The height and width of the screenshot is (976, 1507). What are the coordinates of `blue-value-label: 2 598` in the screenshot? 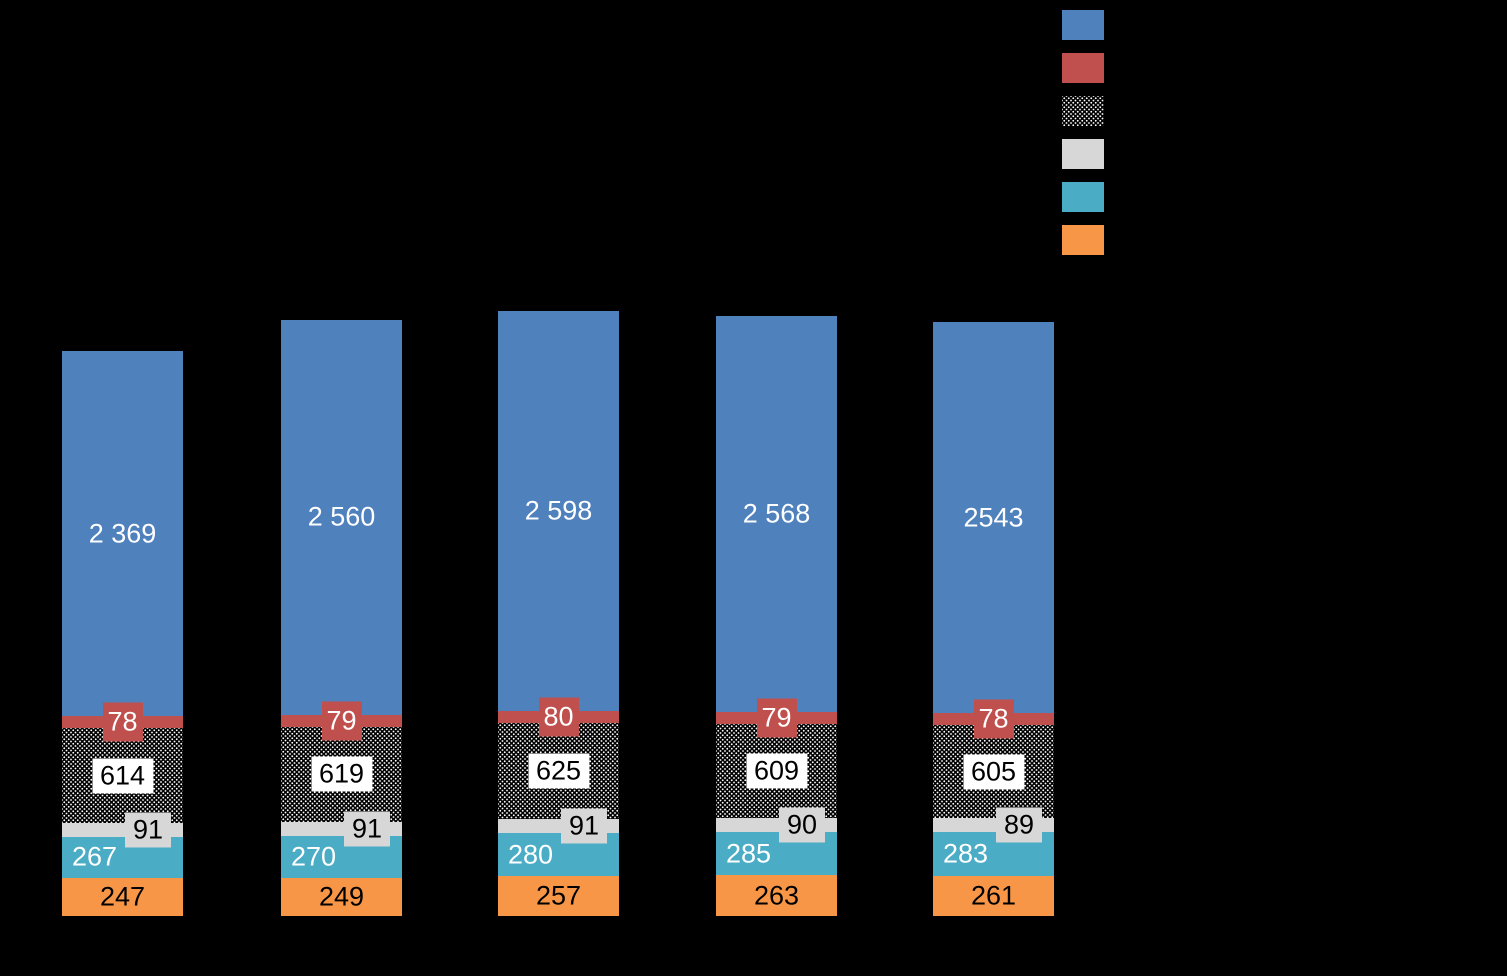 It's located at (558, 510).